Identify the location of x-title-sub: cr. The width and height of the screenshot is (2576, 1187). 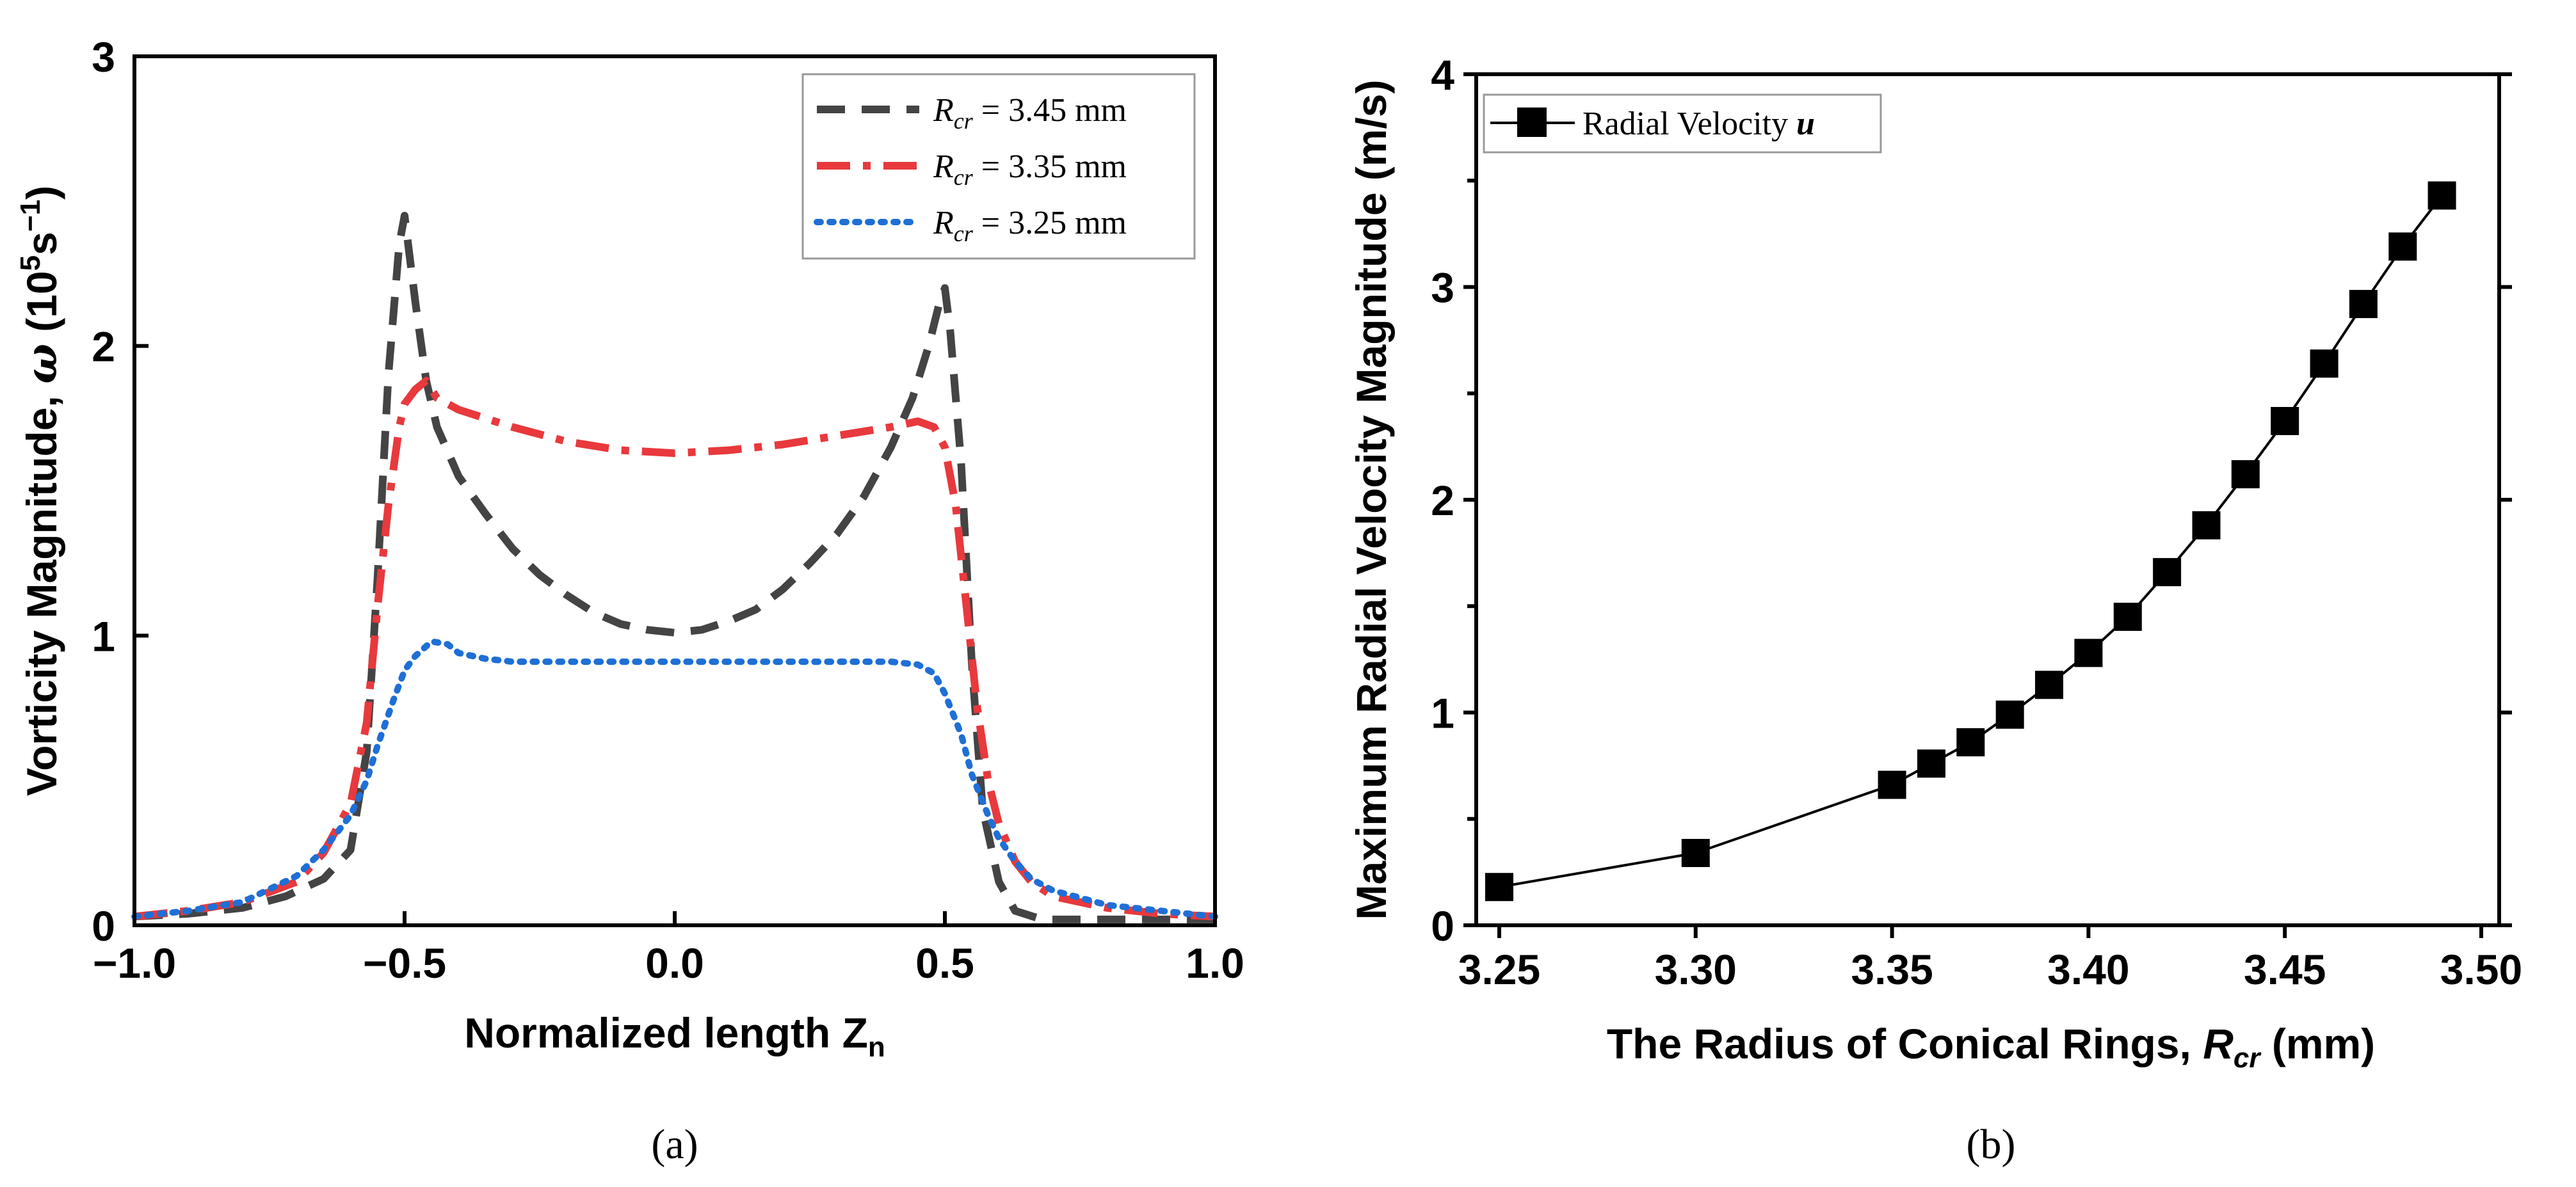
(2248, 1058).